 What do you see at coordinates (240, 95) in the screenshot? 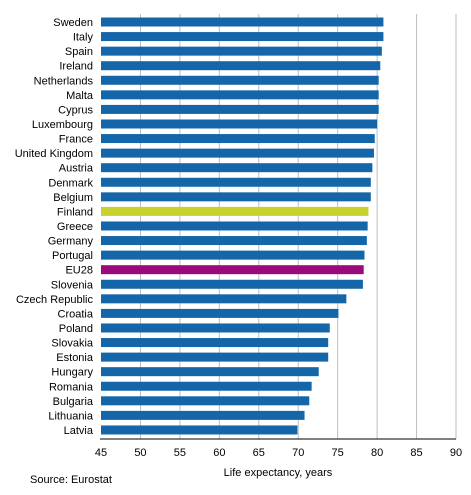
I see `bar-malta` at bounding box center [240, 95].